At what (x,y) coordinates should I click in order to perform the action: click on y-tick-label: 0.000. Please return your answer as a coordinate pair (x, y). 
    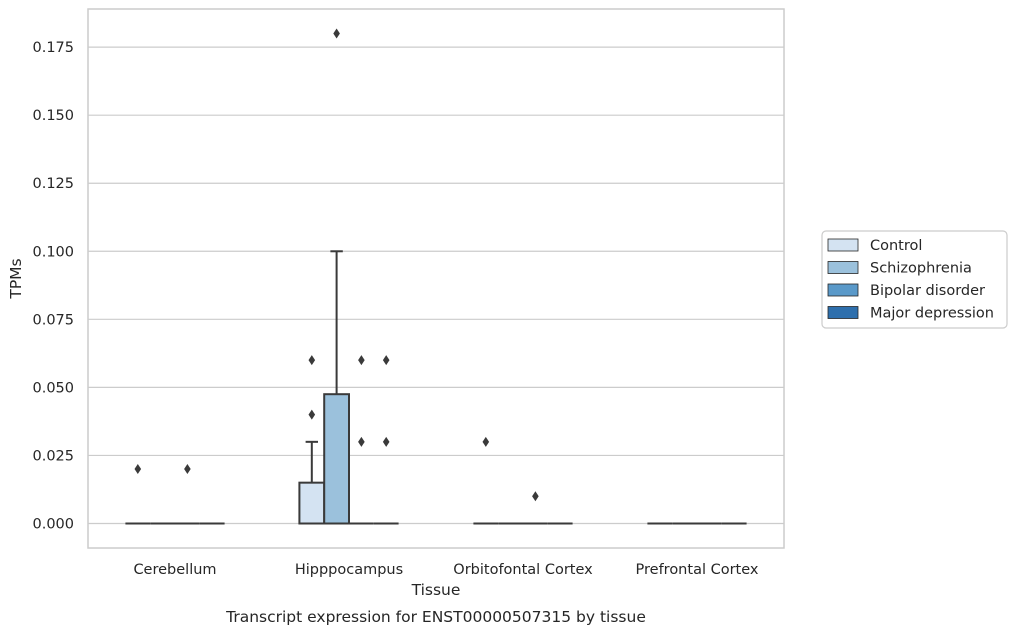
    Looking at the image, I should click on (53, 525).